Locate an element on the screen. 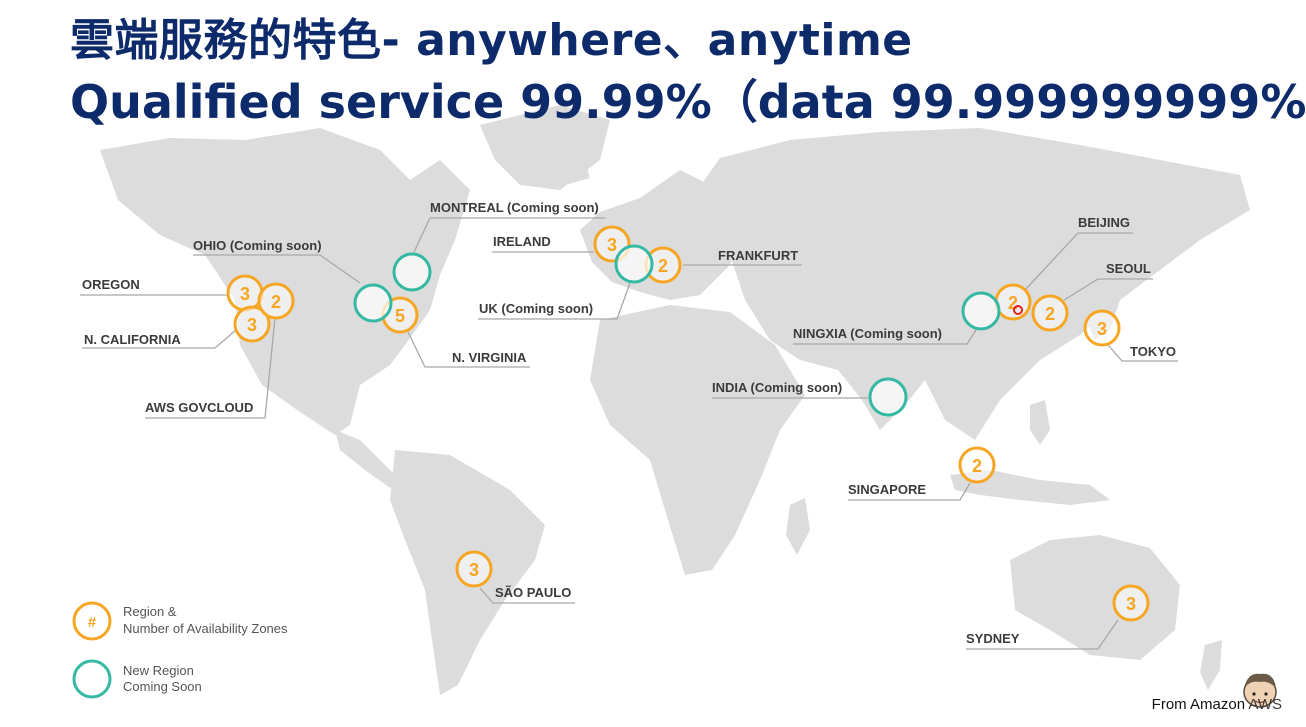 This screenshot has width=1306, height=727. australia-landmass is located at coordinates (1095, 597).